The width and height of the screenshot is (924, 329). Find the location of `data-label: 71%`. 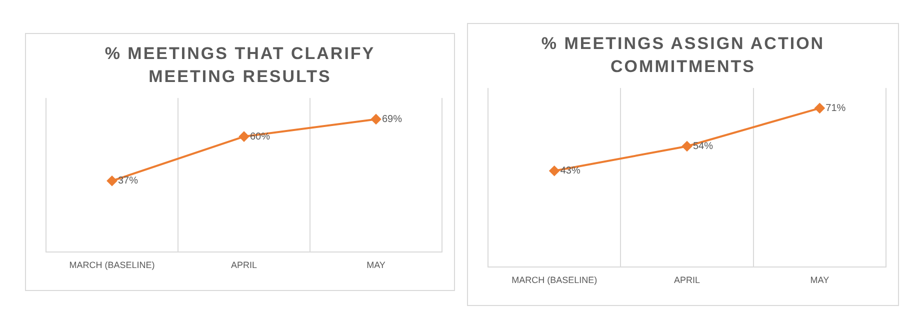

data-label: 71% is located at coordinates (836, 108).